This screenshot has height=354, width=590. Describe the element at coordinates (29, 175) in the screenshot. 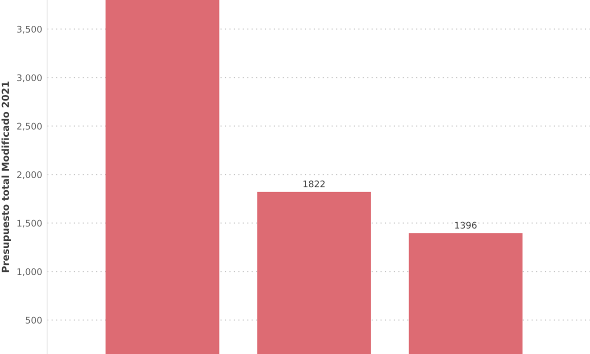

I see `y-tick-label: 2,000` at that location.